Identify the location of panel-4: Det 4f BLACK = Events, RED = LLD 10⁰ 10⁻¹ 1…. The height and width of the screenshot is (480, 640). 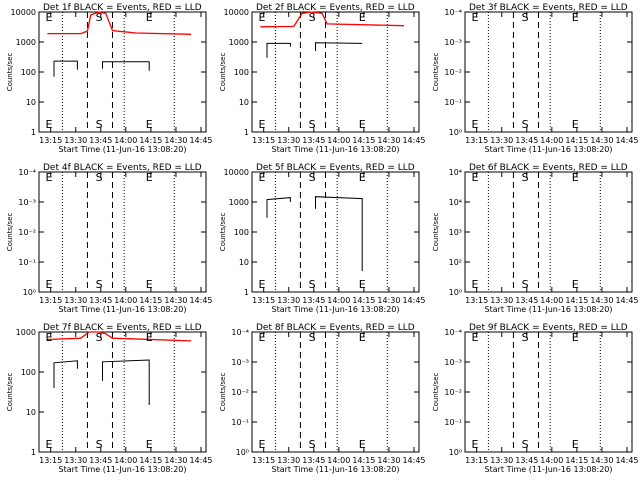
(109, 238).